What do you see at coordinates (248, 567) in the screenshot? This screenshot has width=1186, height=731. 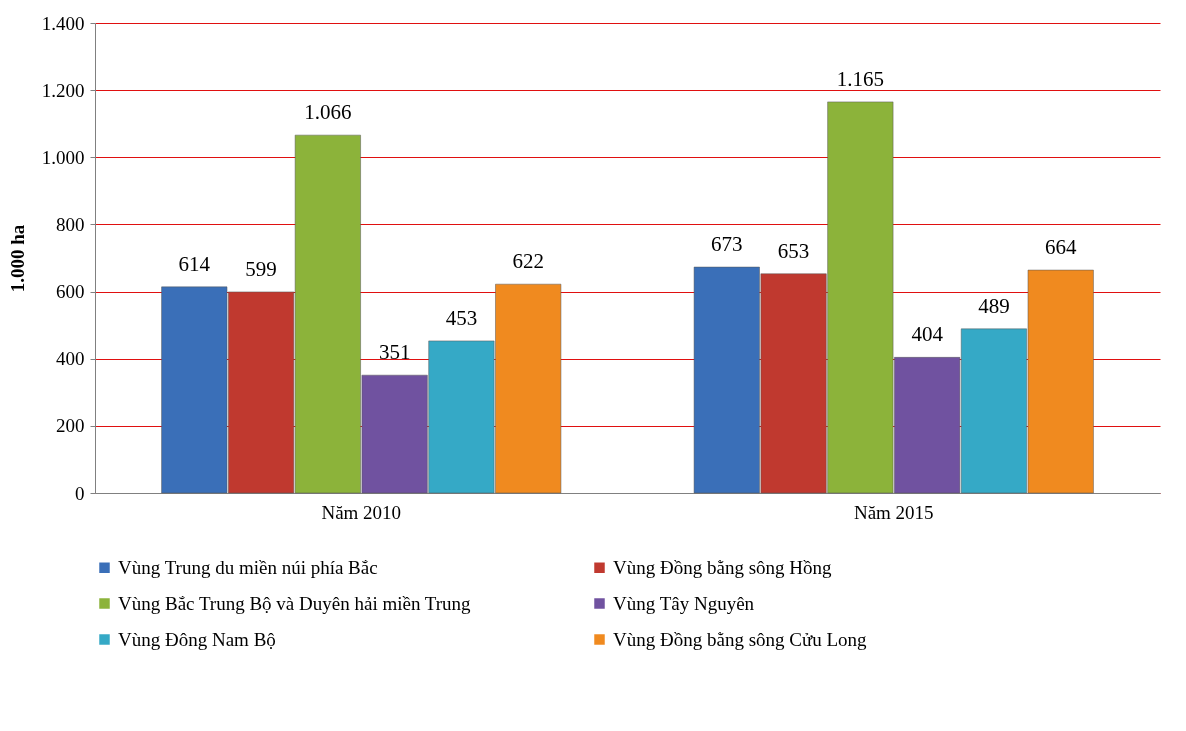 I see `legend-label: Vùng Trung du miền núi phía Bắc` at bounding box center [248, 567].